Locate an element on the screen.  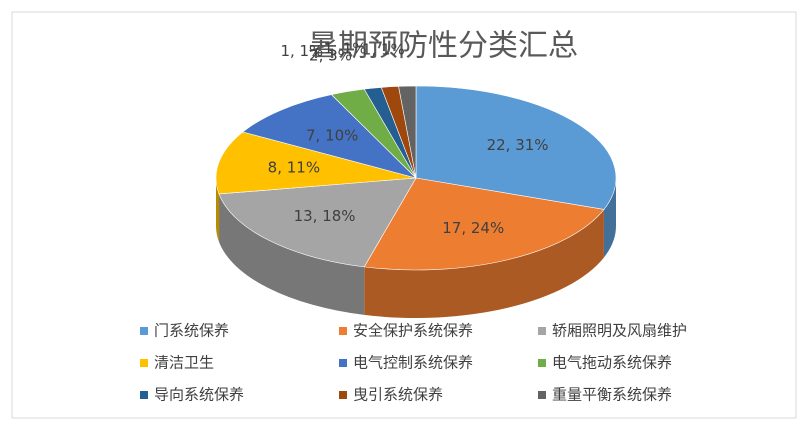
data-label: 7, 10% is located at coordinates (332, 135).